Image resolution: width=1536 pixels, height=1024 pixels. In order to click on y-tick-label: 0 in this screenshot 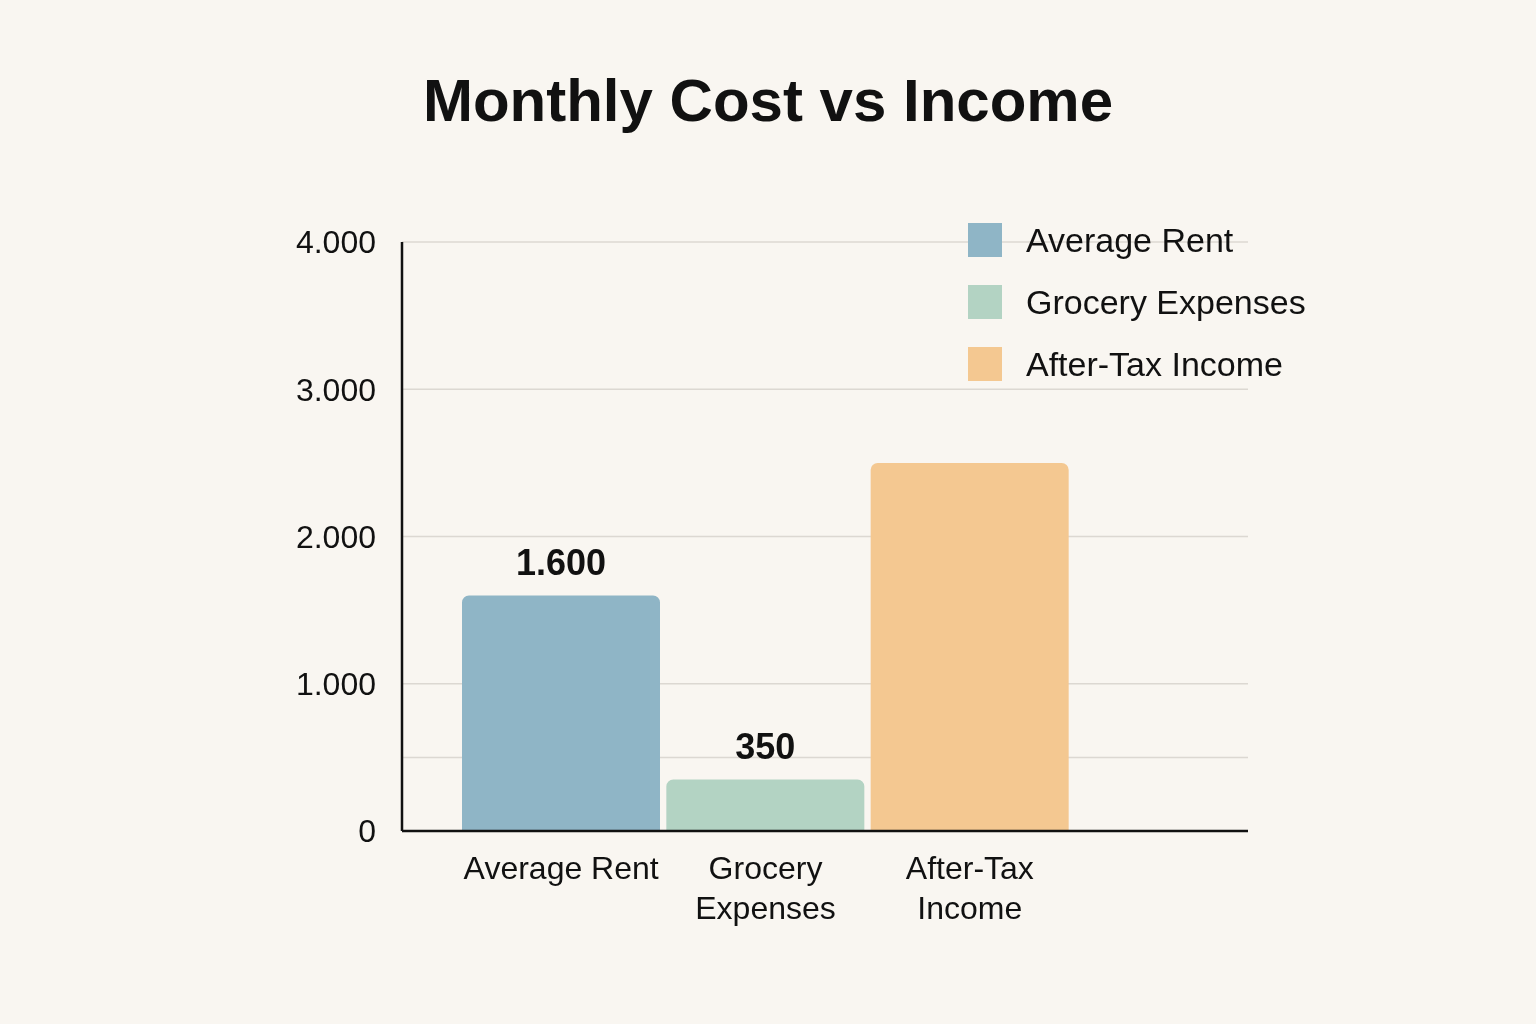, I will do `click(367, 831)`.